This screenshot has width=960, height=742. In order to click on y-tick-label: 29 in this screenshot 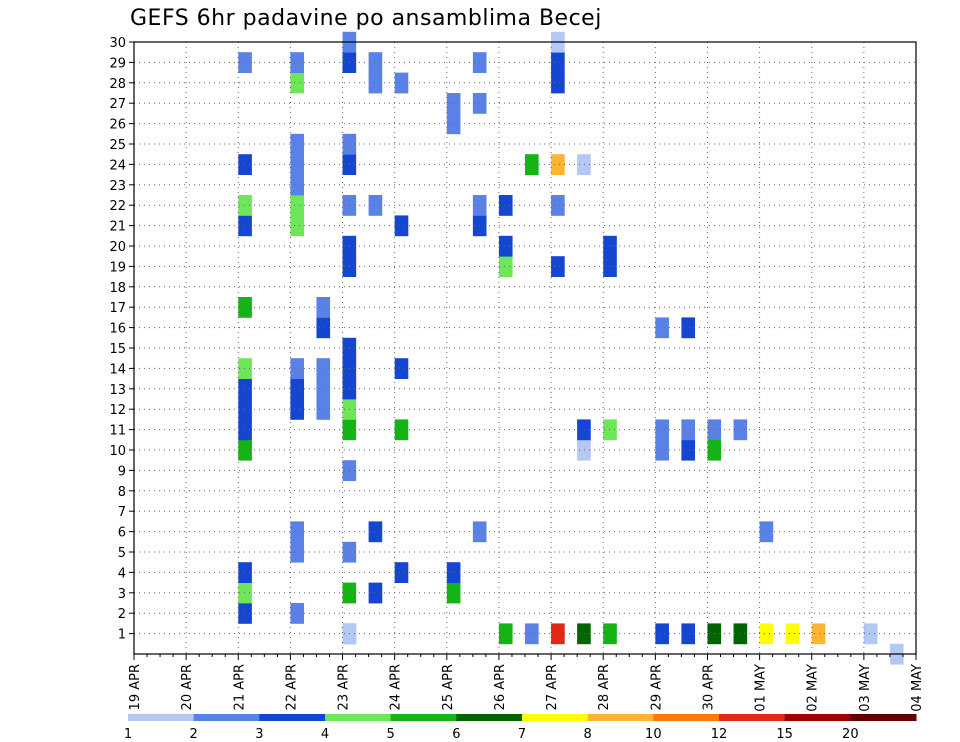, I will do `click(117, 63)`.